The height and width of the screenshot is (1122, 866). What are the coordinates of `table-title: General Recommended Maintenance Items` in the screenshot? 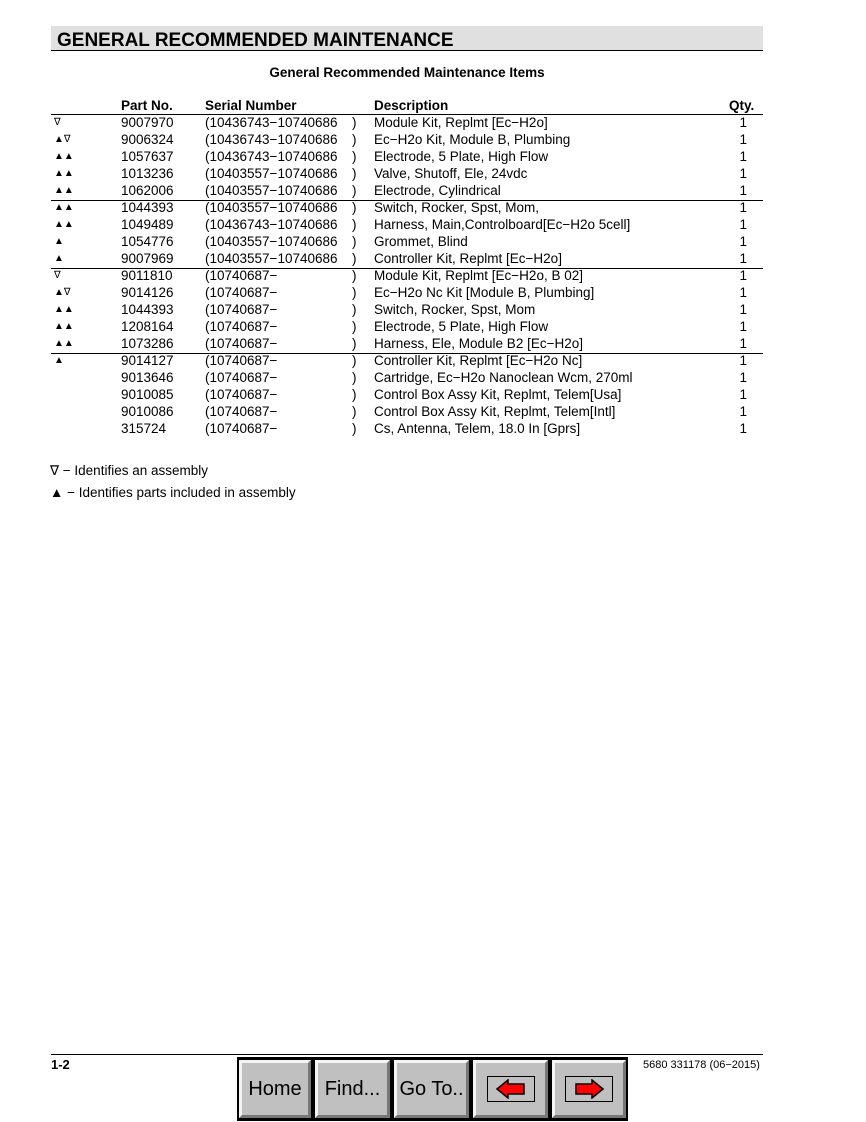 It's located at (407, 72).